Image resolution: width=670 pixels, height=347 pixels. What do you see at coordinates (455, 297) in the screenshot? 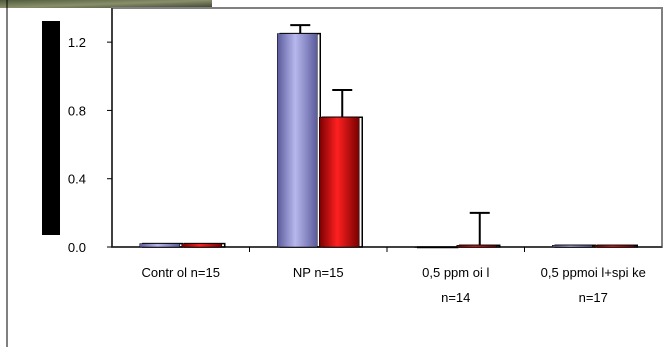
I see `x-category-label: n=14` at bounding box center [455, 297].